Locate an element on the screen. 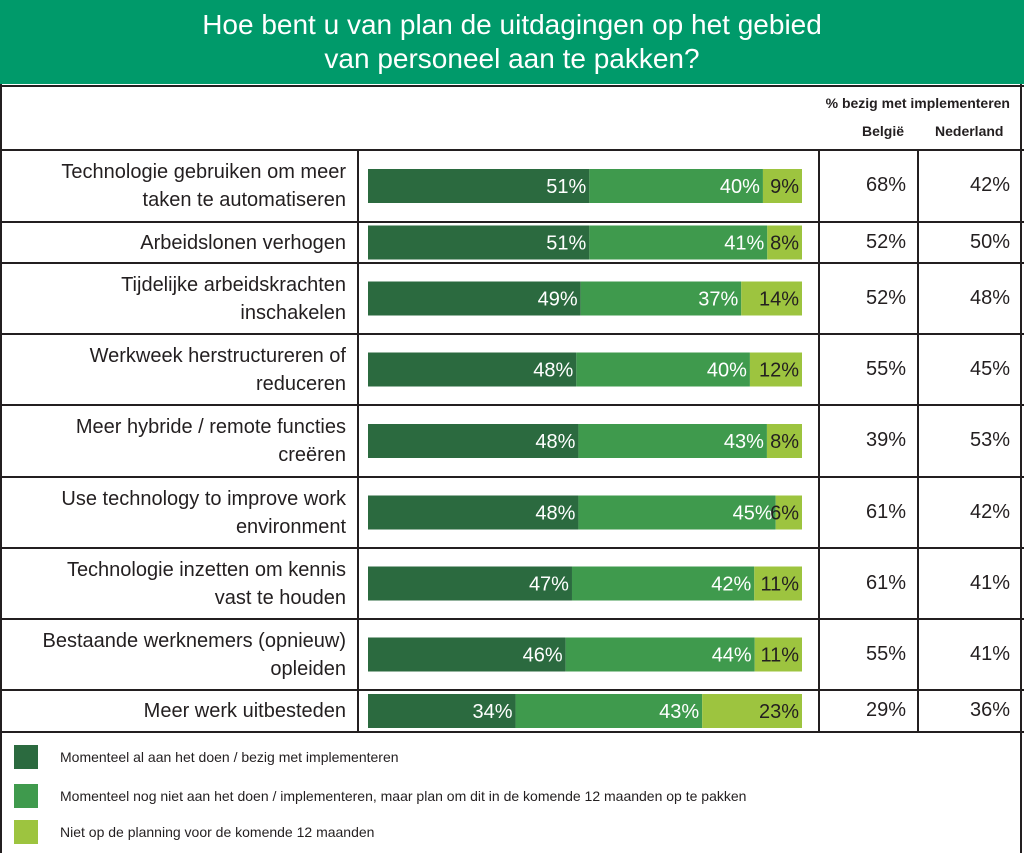 The height and width of the screenshot is (855, 1024). data-label: 41% is located at coordinates (744, 244).